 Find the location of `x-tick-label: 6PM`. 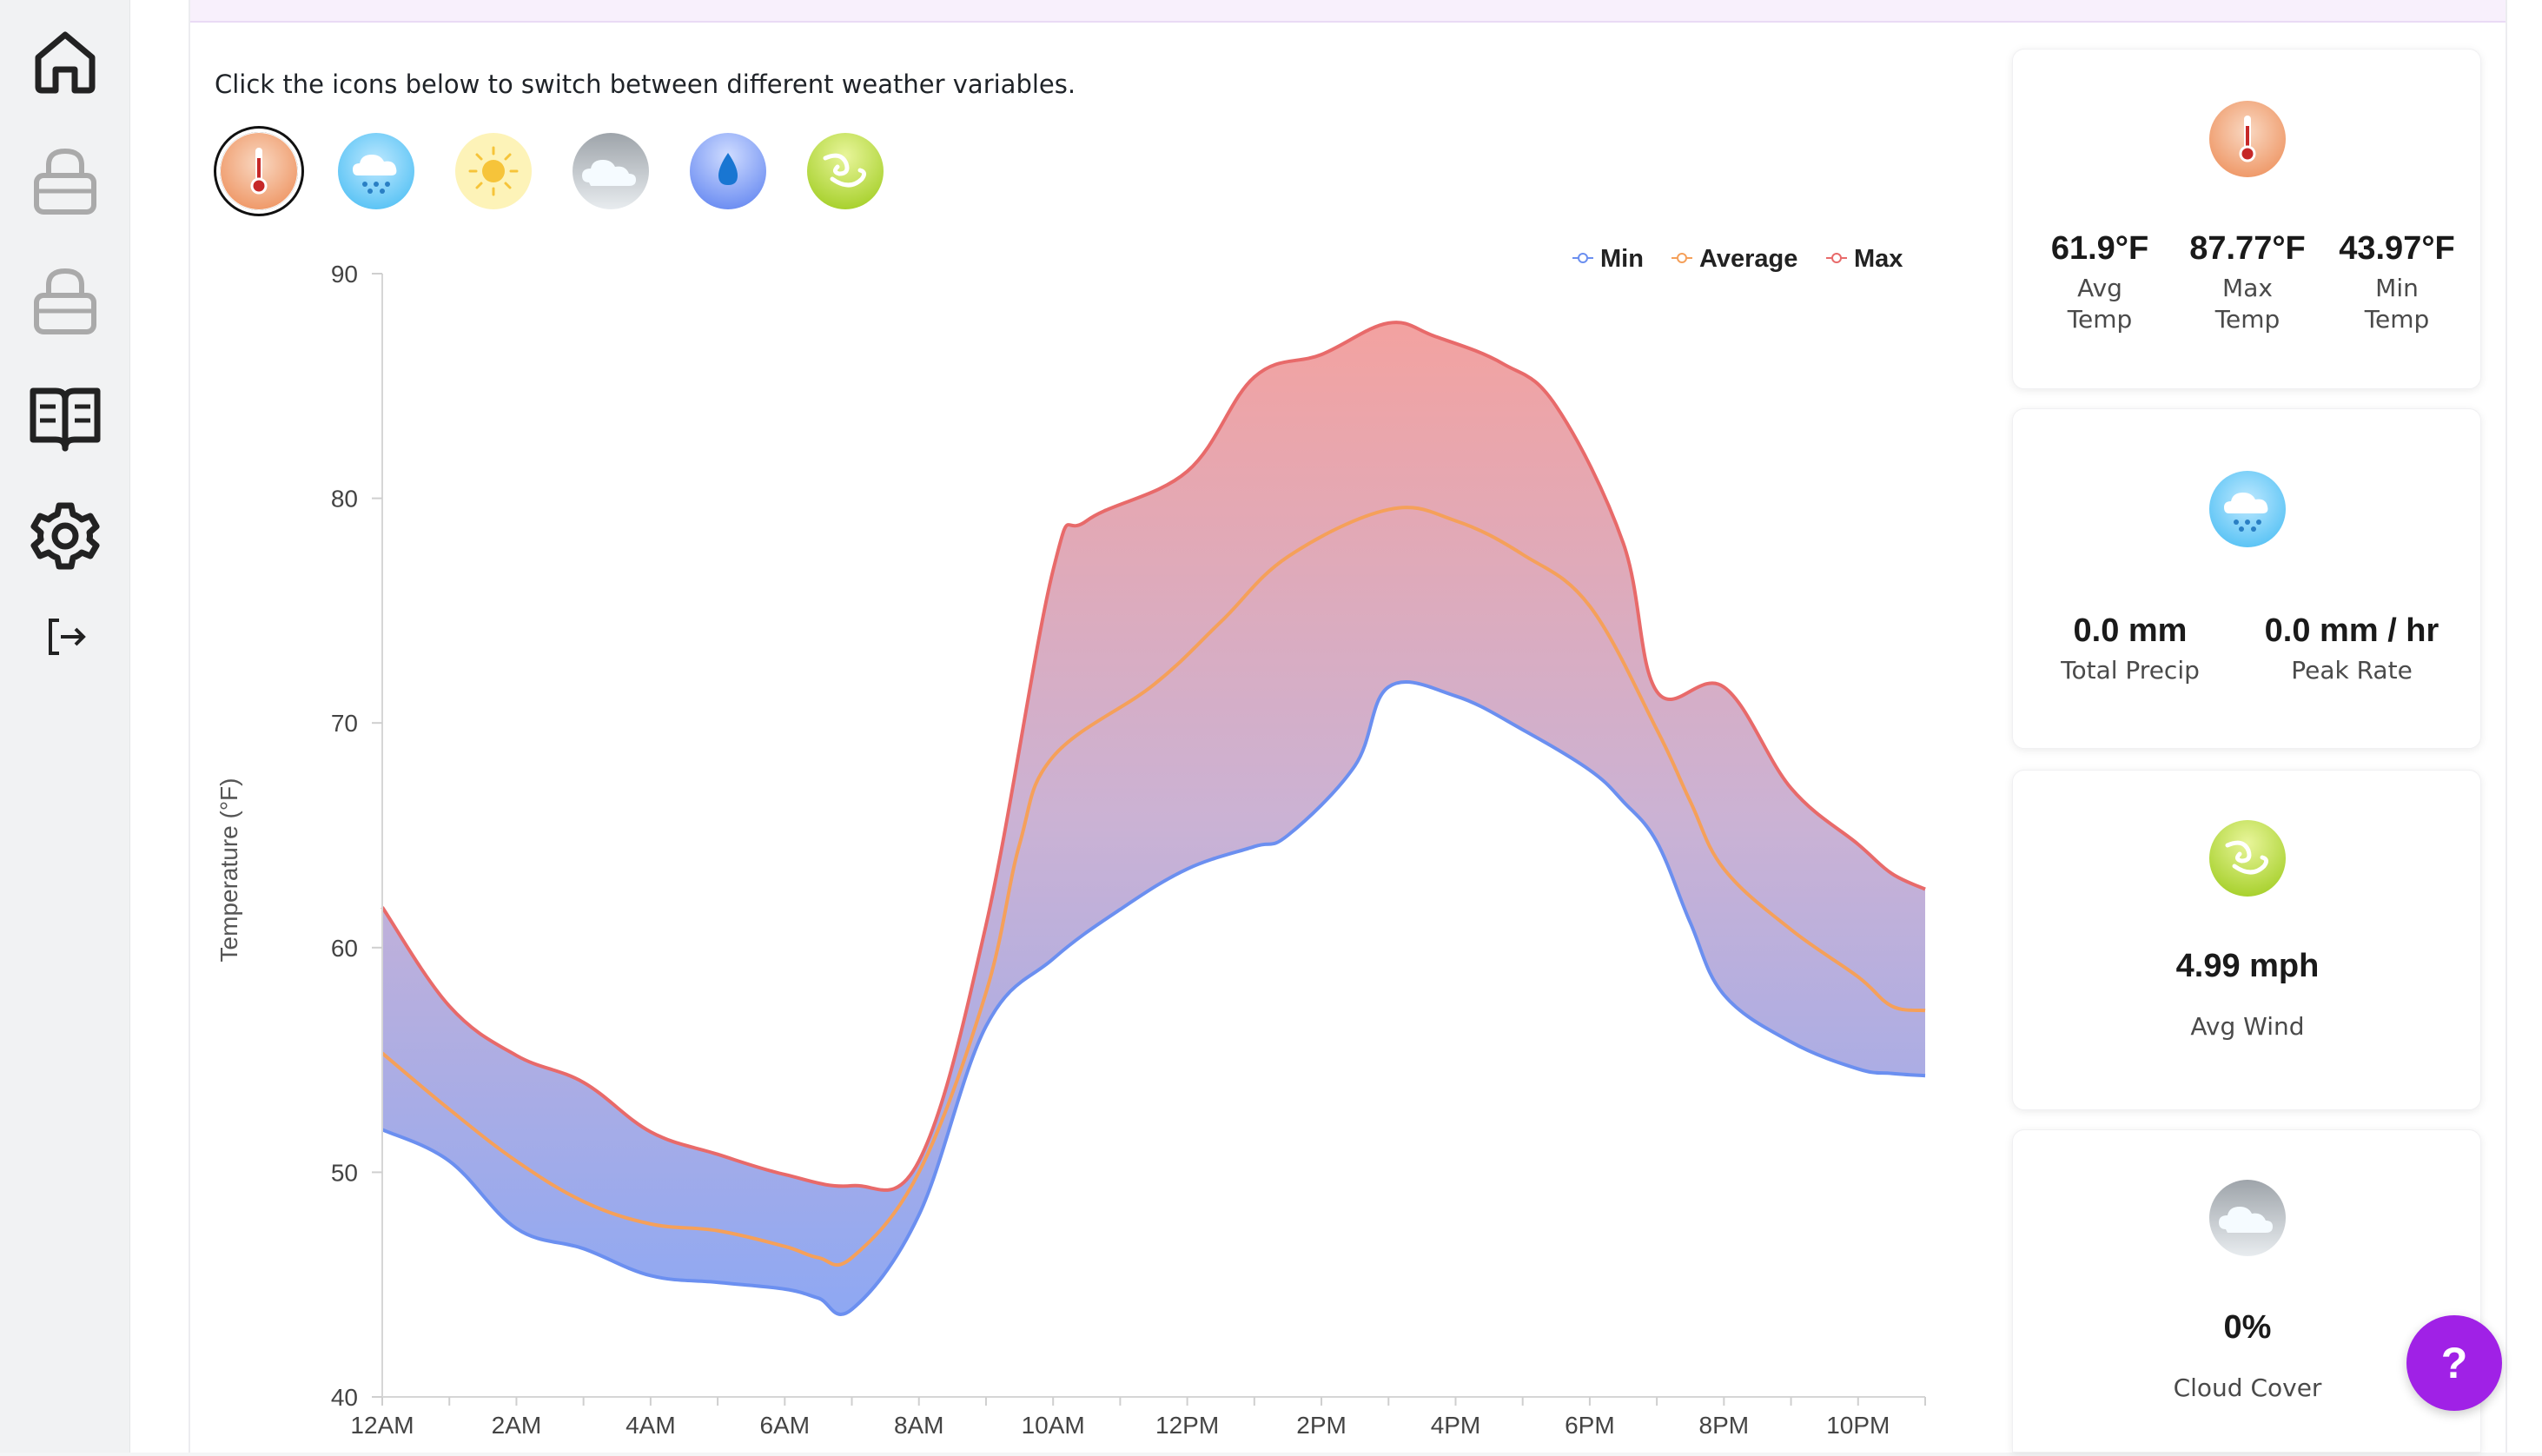

x-tick-label: 6PM is located at coordinates (1590, 1425).